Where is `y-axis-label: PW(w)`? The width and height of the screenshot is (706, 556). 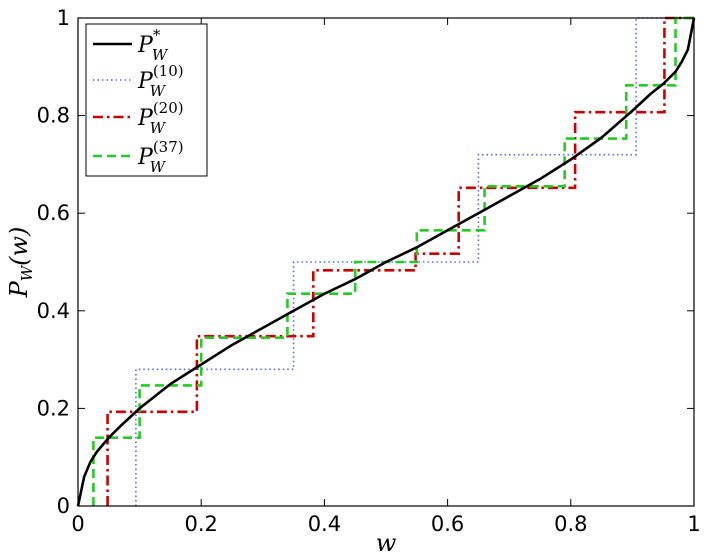 y-axis-label: PW(w) is located at coordinates (20, 263).